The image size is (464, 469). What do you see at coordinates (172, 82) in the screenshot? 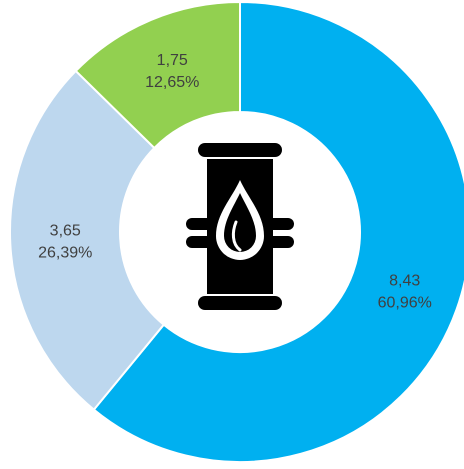
I see `percent-label: 12,65%` at bounding box center [172, 82].